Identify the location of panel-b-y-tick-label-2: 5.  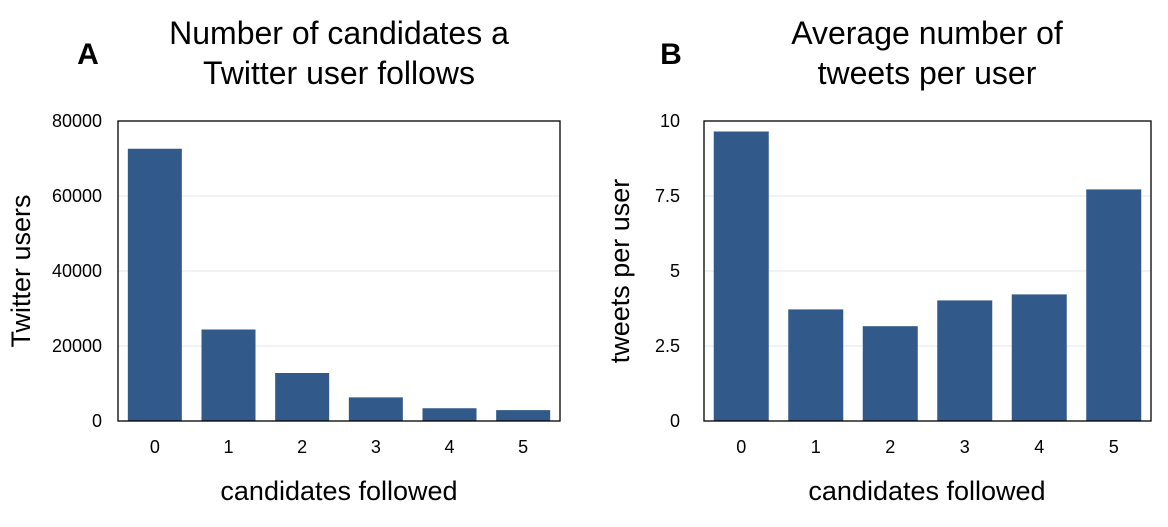
(675, 271).